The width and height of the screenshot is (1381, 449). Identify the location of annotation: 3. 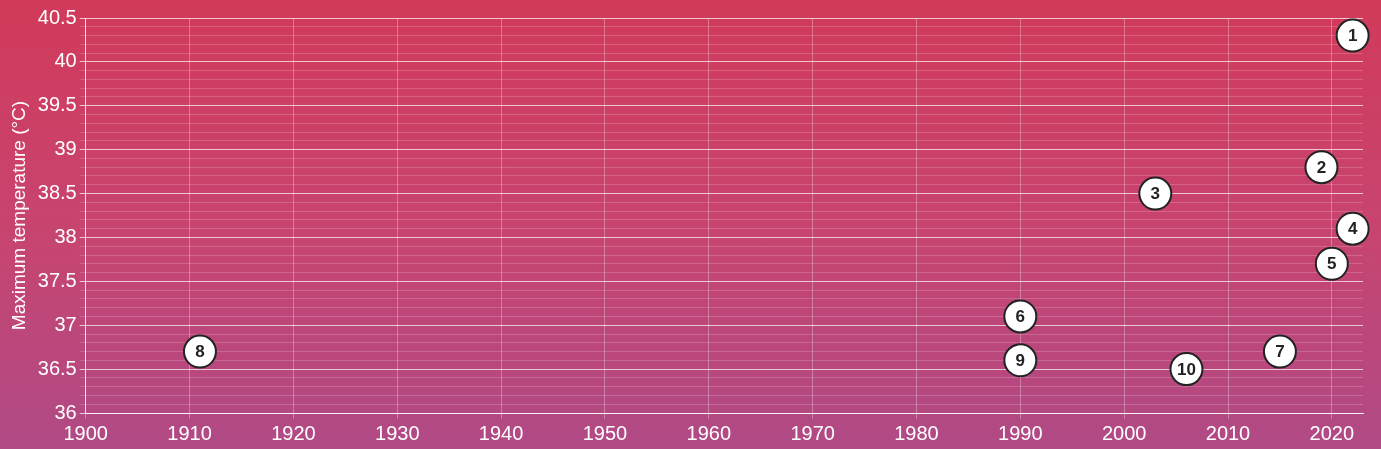
(1155, 194).